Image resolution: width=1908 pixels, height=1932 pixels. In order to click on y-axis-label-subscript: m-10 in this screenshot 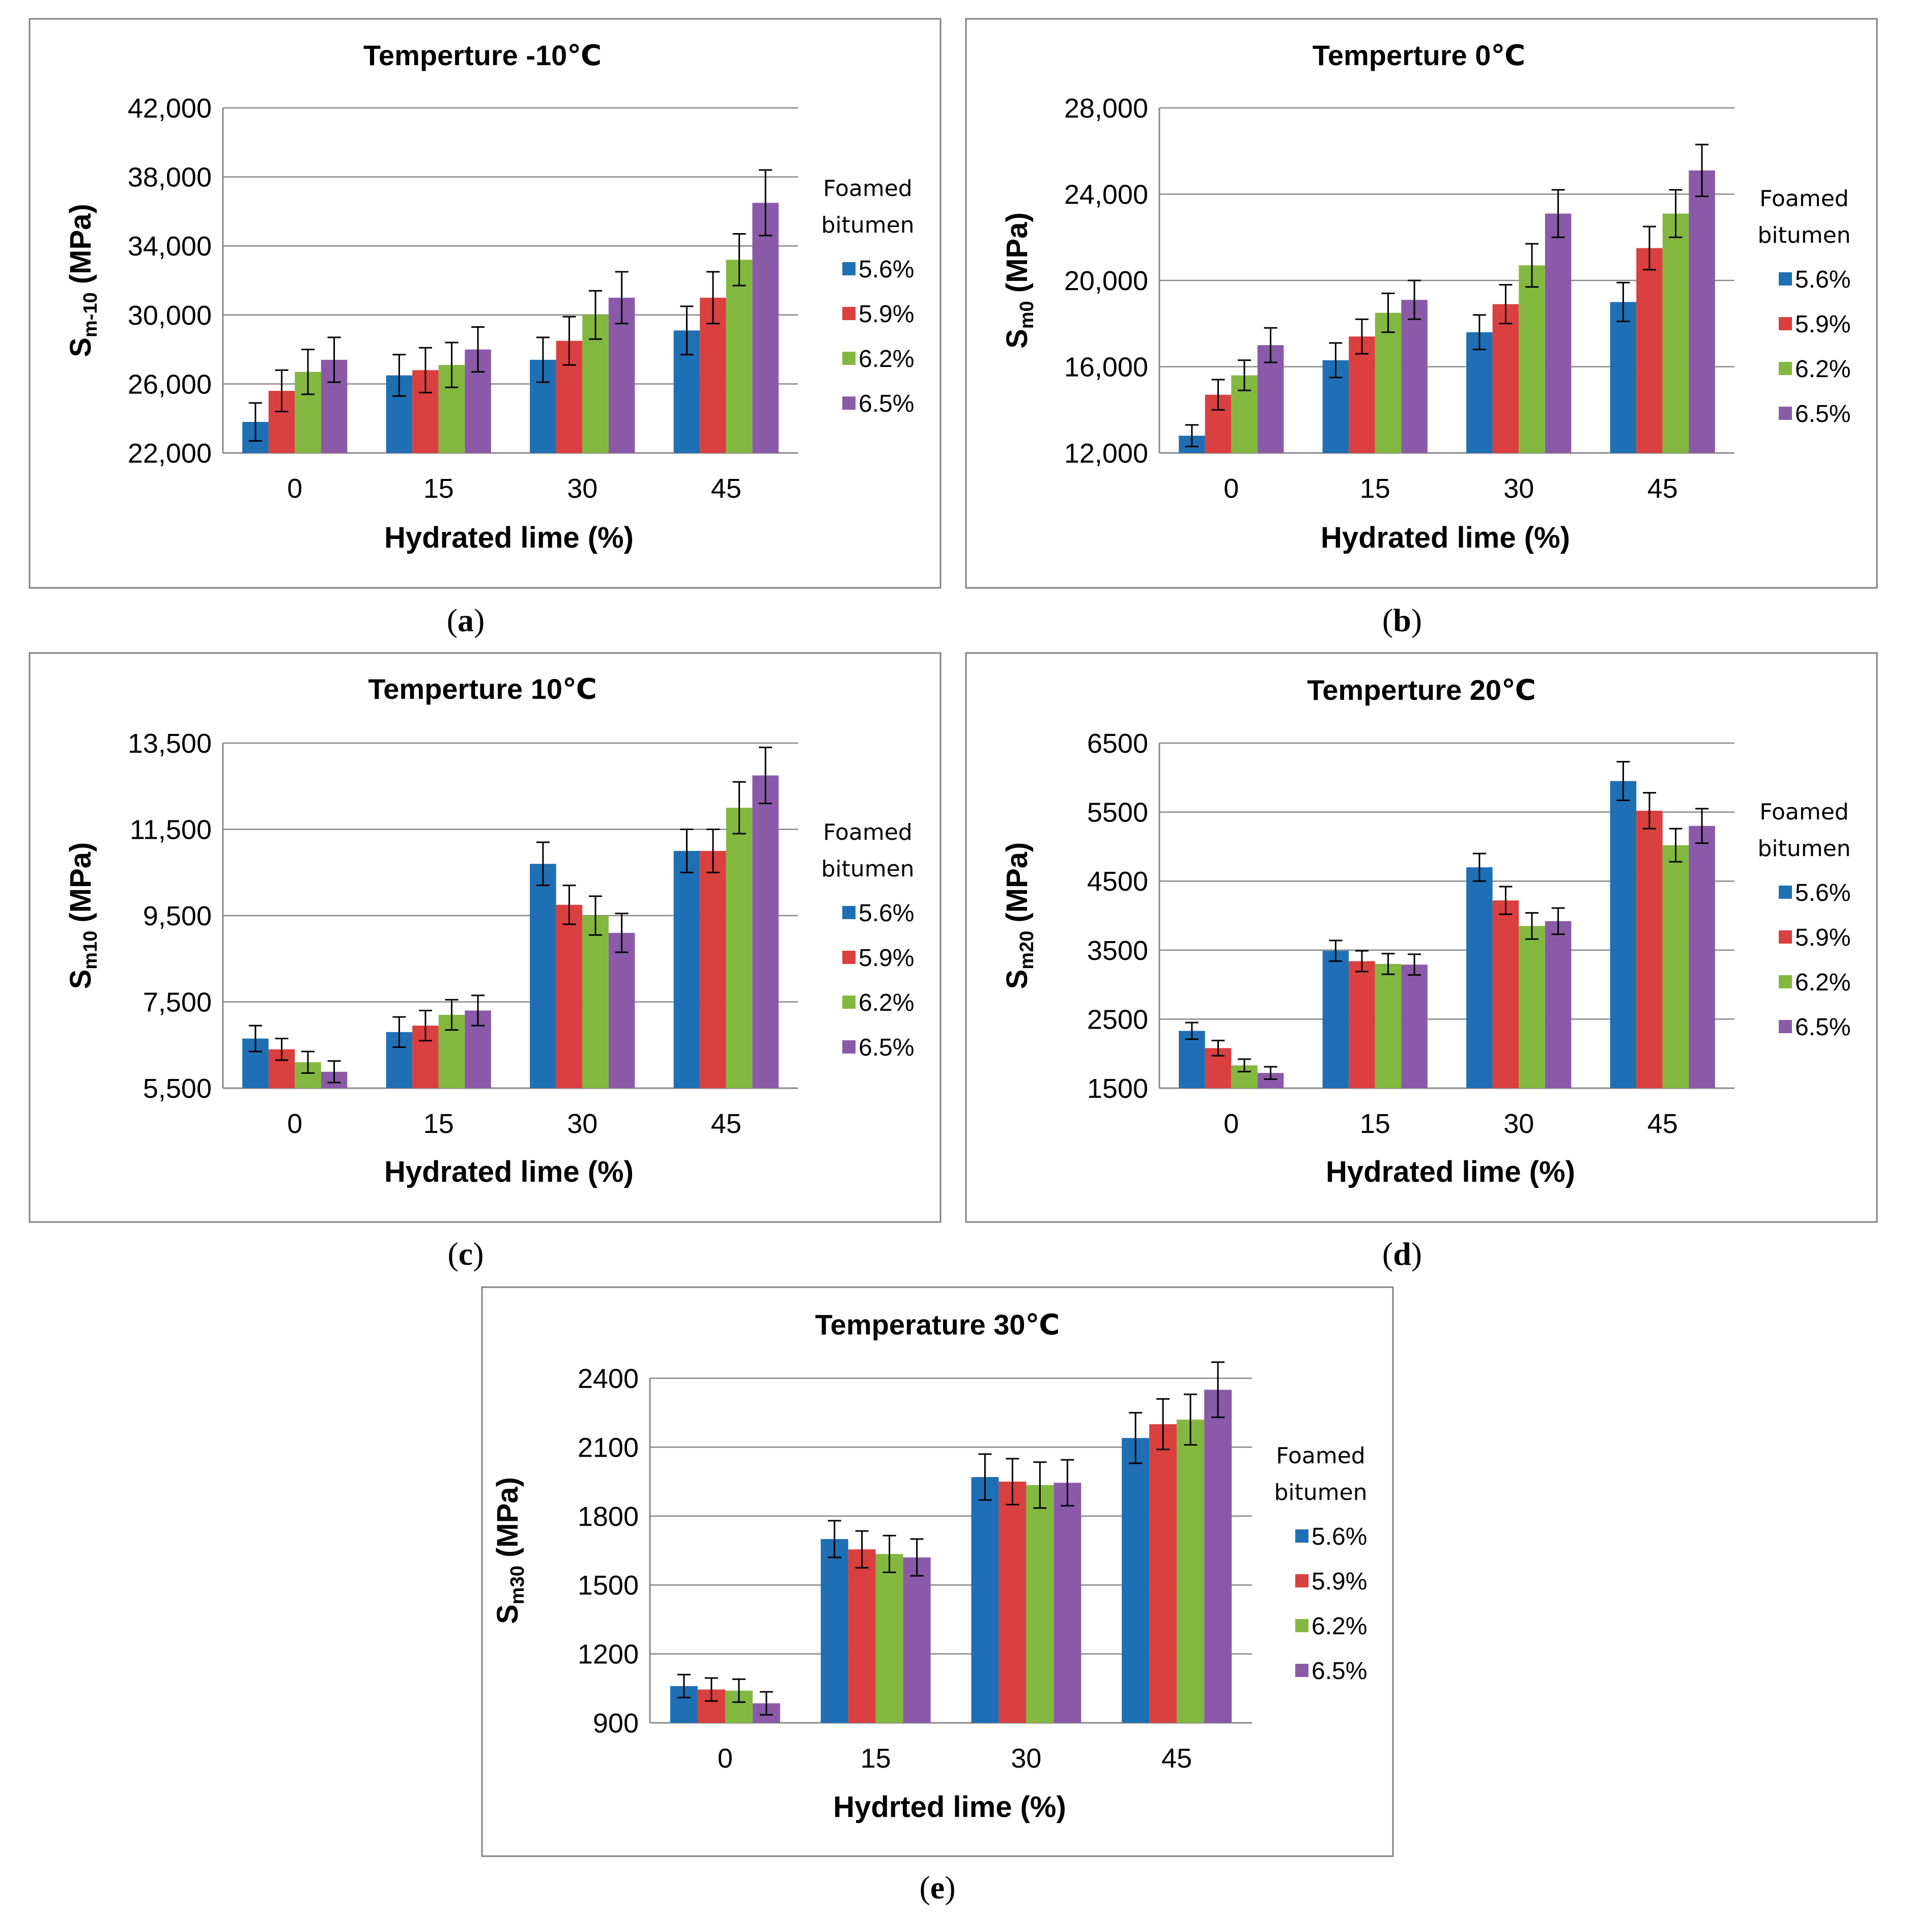, I will do `click(90, 314)`.